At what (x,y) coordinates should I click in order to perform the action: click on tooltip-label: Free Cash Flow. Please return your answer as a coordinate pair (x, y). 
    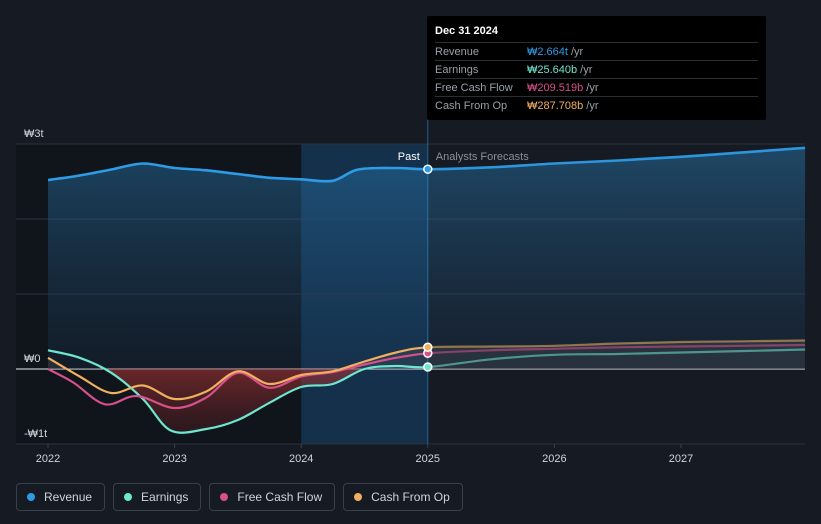
    Looking at the image, I should click on (474, 87).